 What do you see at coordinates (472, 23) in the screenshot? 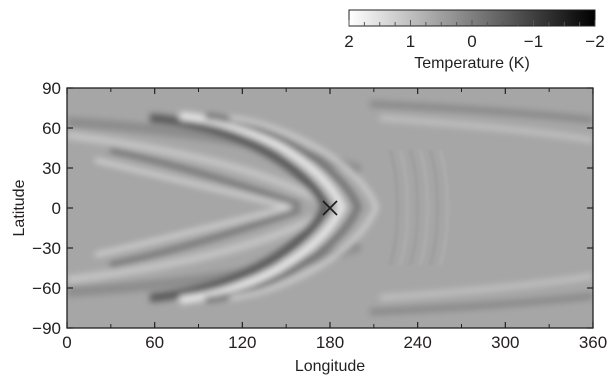
I see `colorbar-ticks` at bounding box center [472, 23].